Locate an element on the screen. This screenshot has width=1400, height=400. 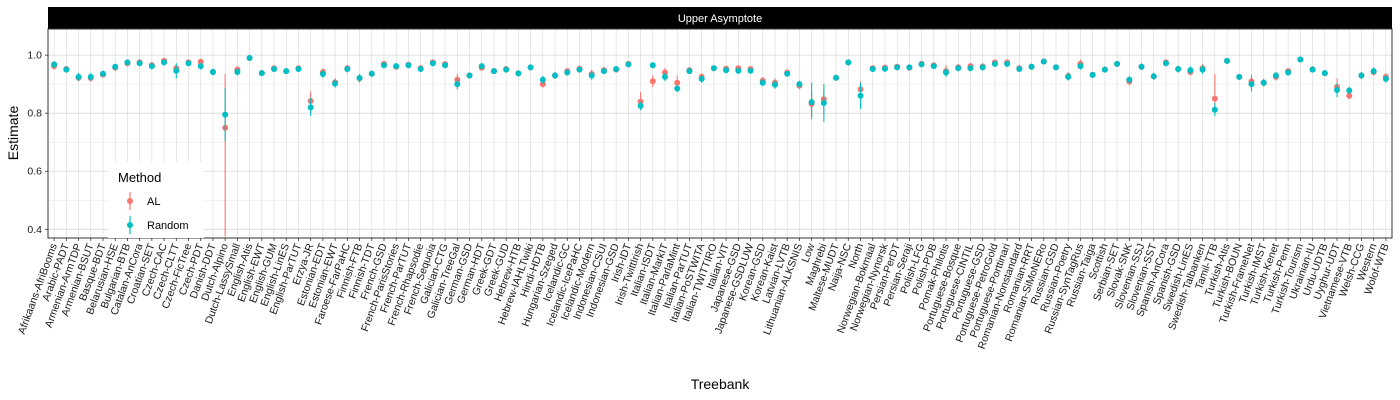
legend-label-random: Random is located at coordinates (168, 226).